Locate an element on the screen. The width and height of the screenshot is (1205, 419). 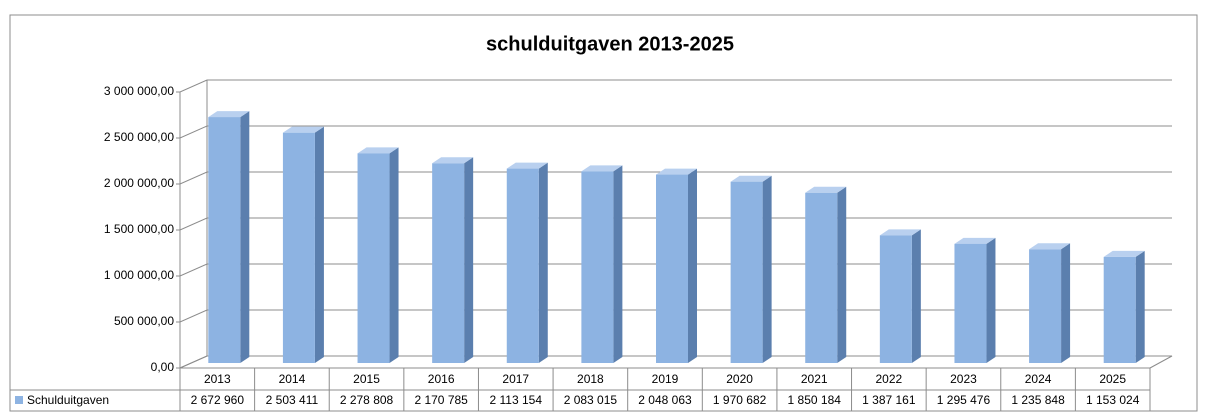
x-tick-label: 2015 is located at coordinates (366, 379).